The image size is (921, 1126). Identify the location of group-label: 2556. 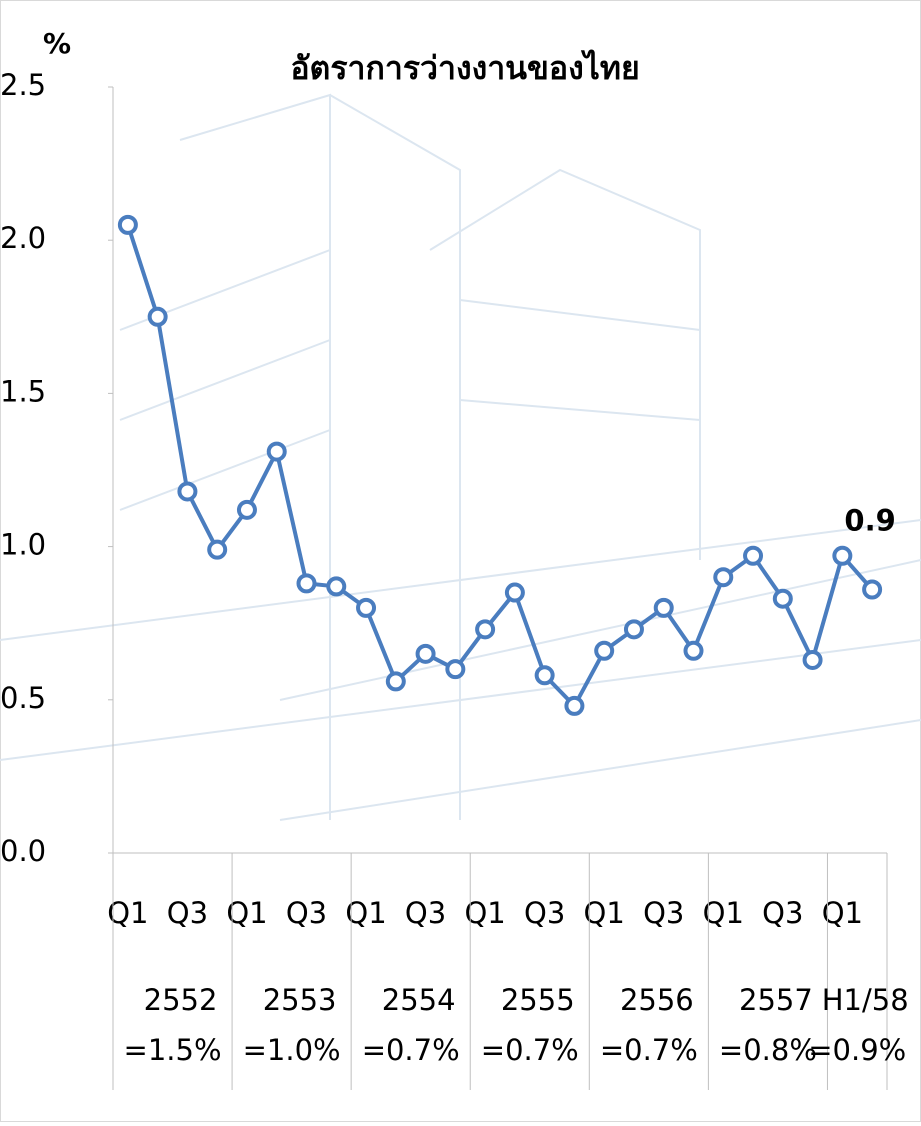
(657, 1000).